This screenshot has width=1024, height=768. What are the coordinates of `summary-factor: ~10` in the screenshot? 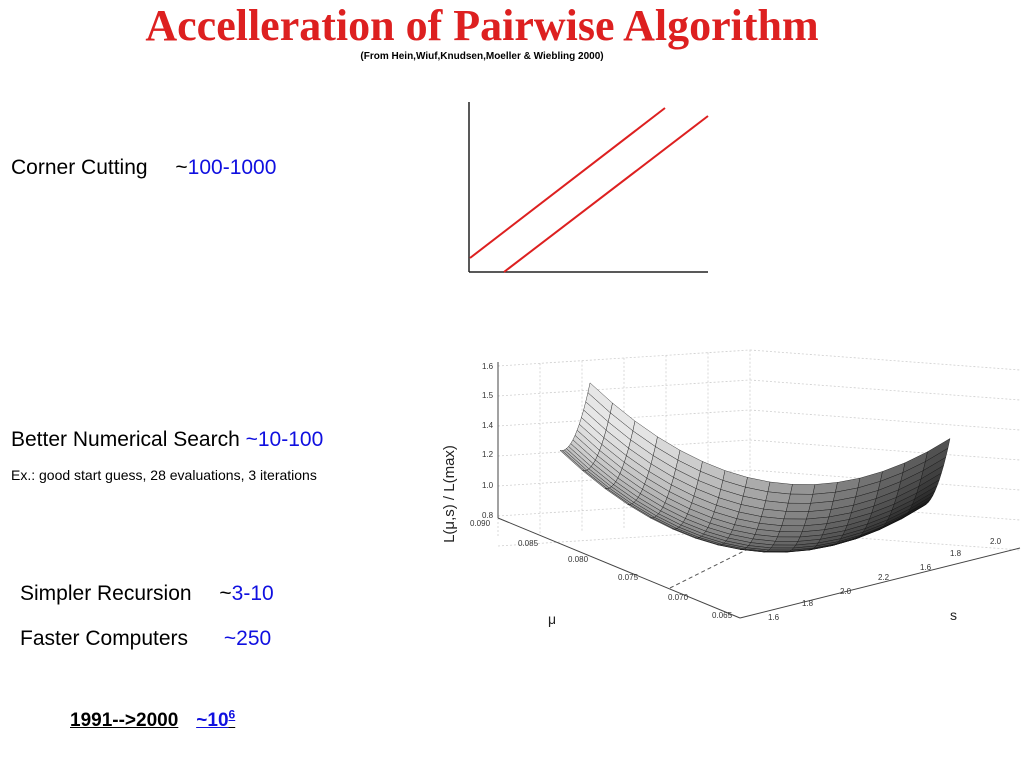 It's located at (212, 720).